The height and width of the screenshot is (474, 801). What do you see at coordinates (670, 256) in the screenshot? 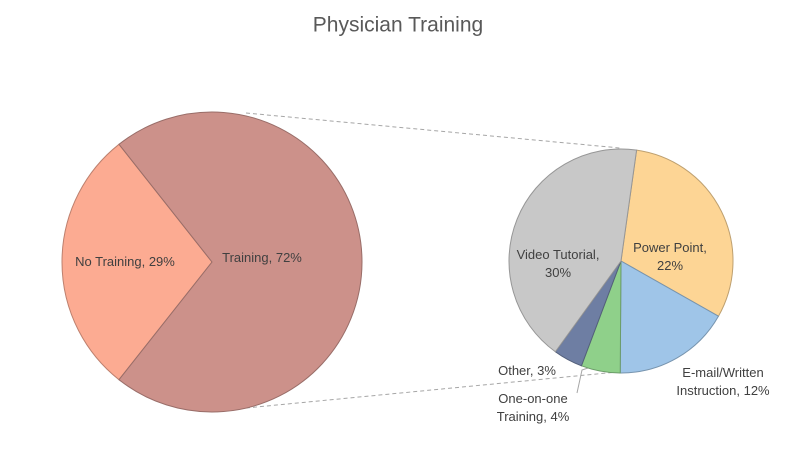
I see `data-label: Power Point, 22%` at bounding box center [670, 256].